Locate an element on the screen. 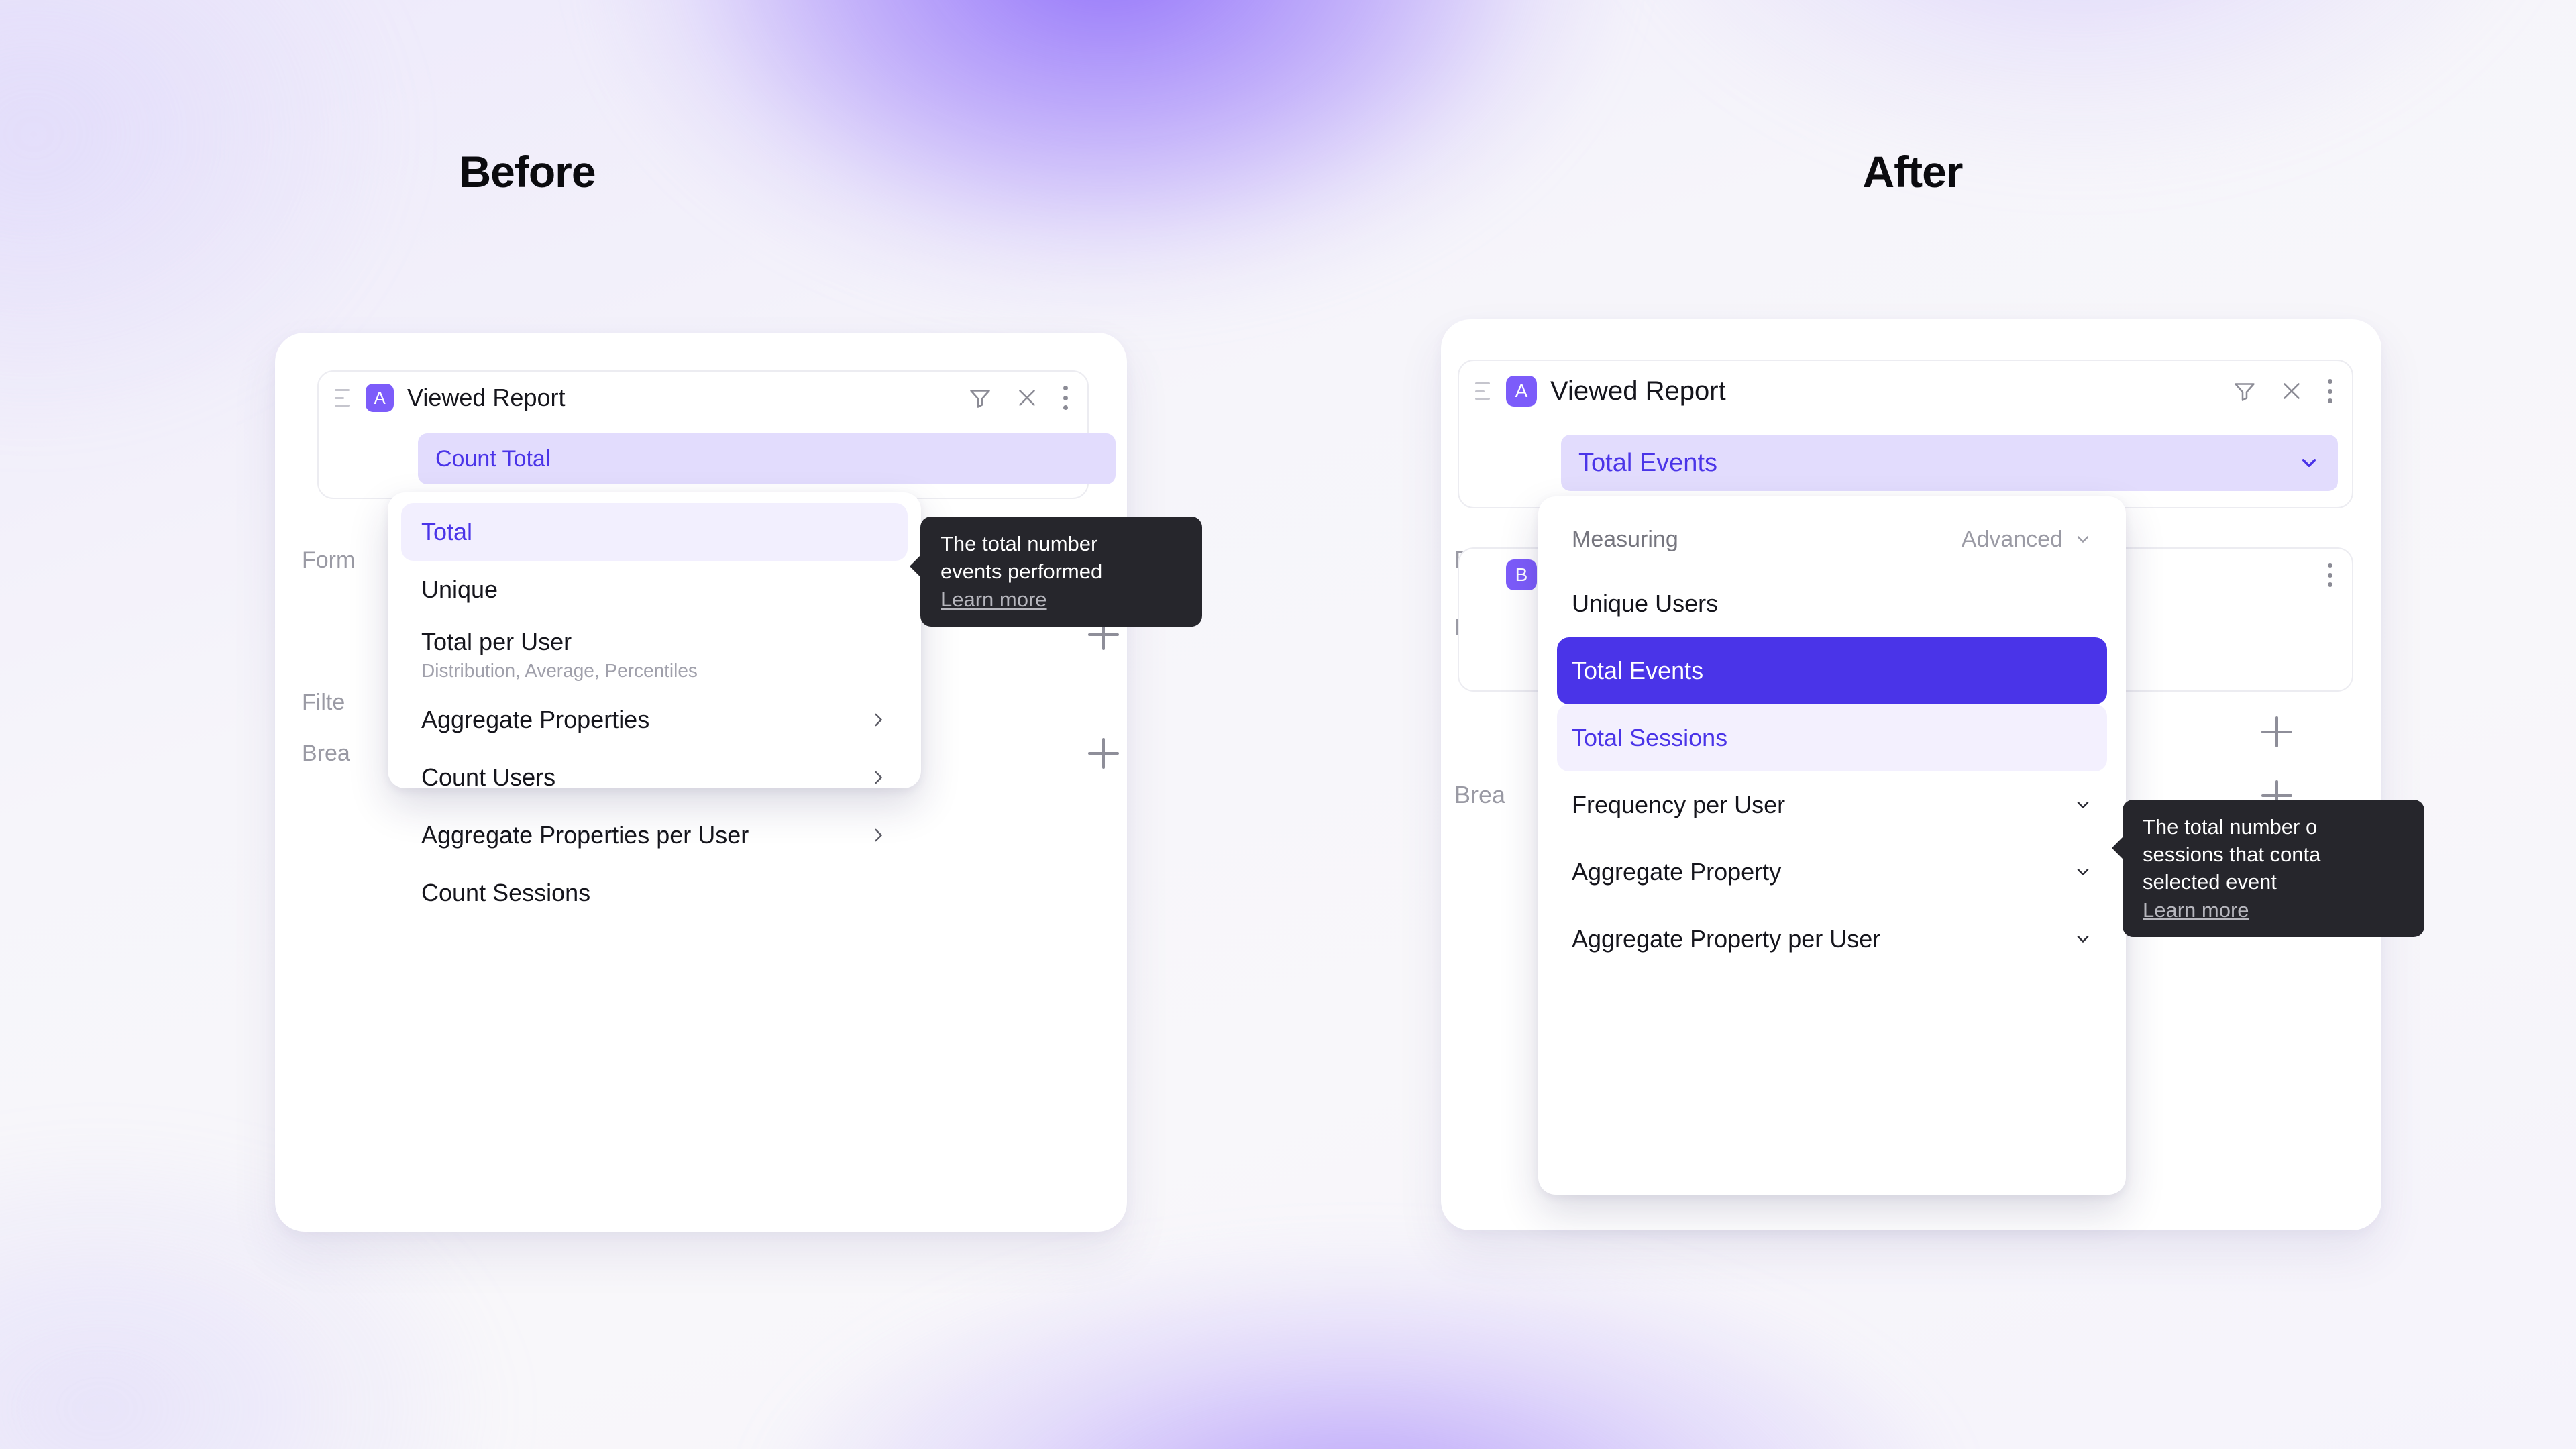 This screenshot has height=1449, width=2576. formula-label: Form is located at coordinates (329, 560).